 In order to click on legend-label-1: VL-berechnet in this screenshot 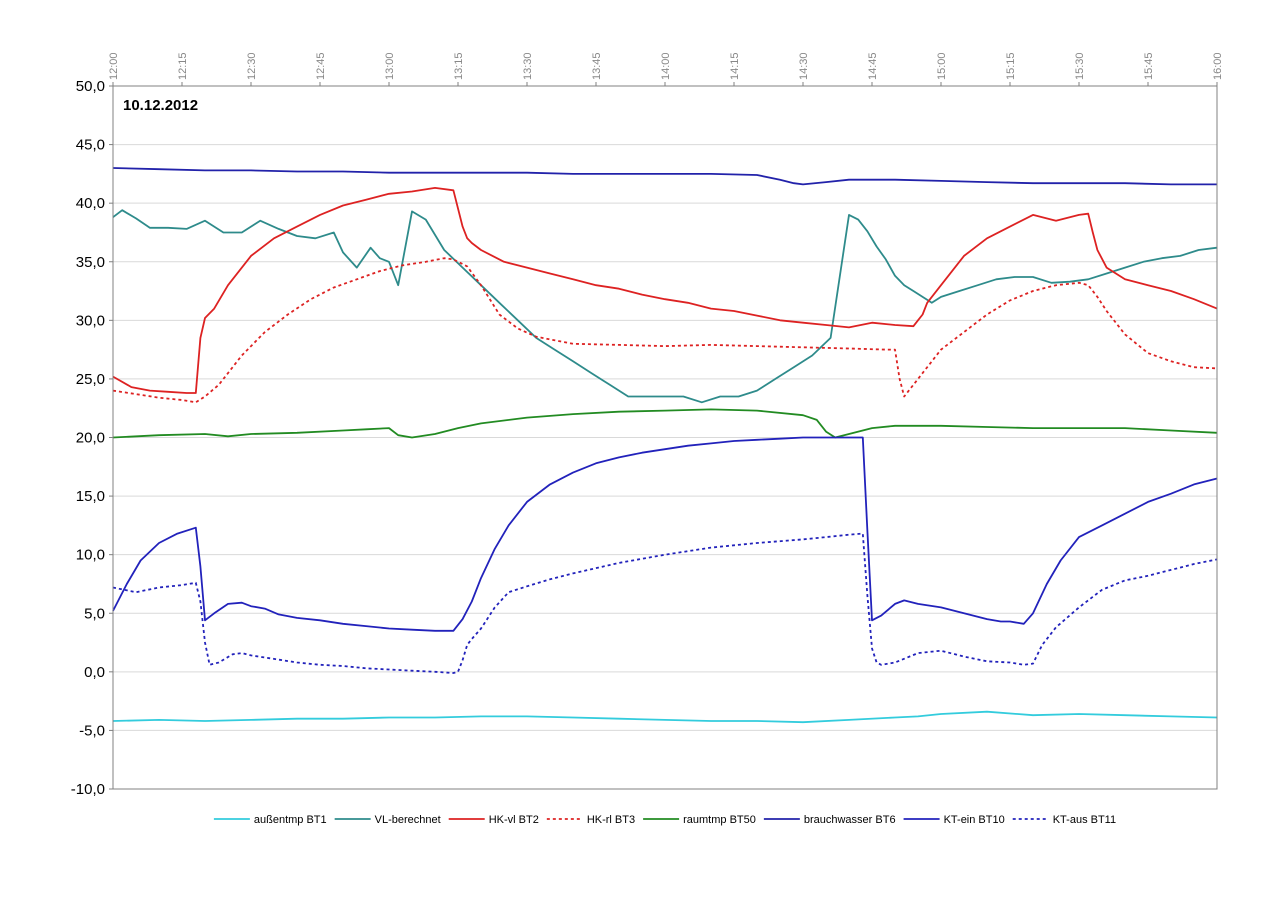, I will do `click(408, 820)`.